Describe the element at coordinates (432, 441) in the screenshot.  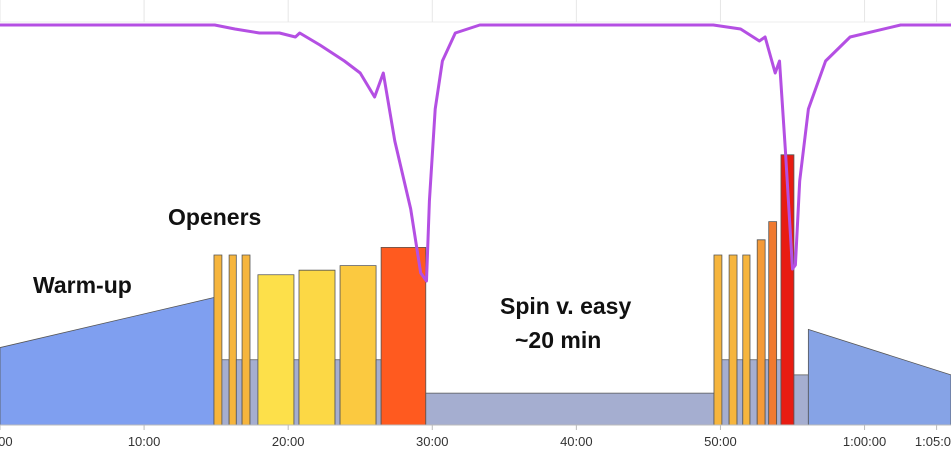
I see `x-tick-label: 30:00` at that location.